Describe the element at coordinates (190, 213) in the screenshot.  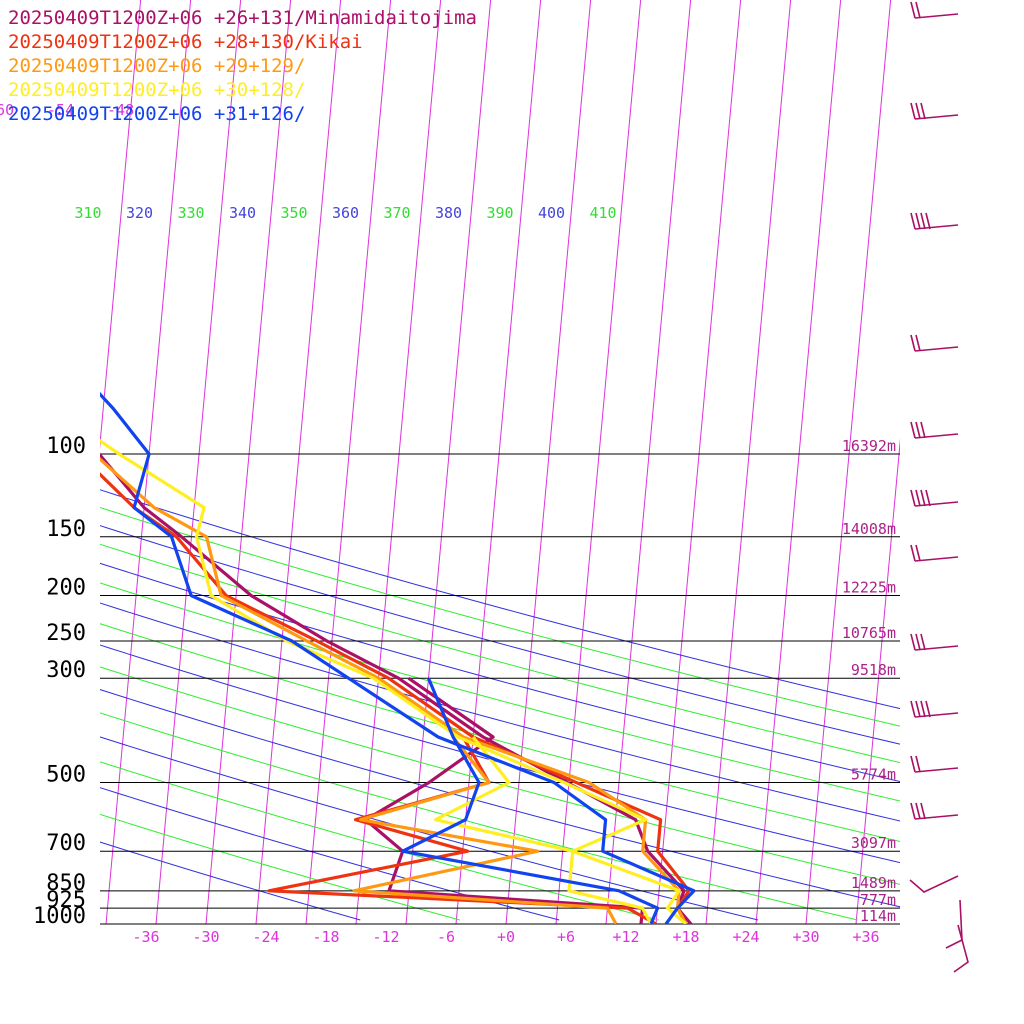
I see `theta-label: 330` at that location.